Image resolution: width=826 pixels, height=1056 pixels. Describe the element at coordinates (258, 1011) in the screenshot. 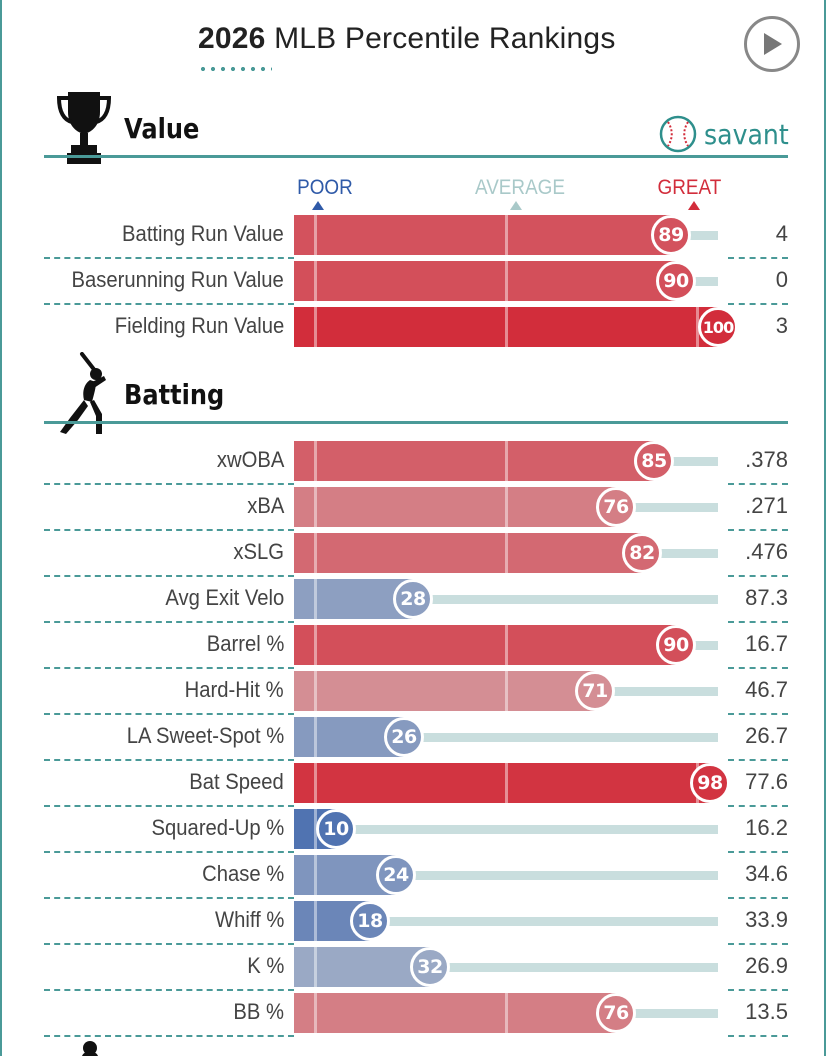

I see `metric-label: BB %` at that location.